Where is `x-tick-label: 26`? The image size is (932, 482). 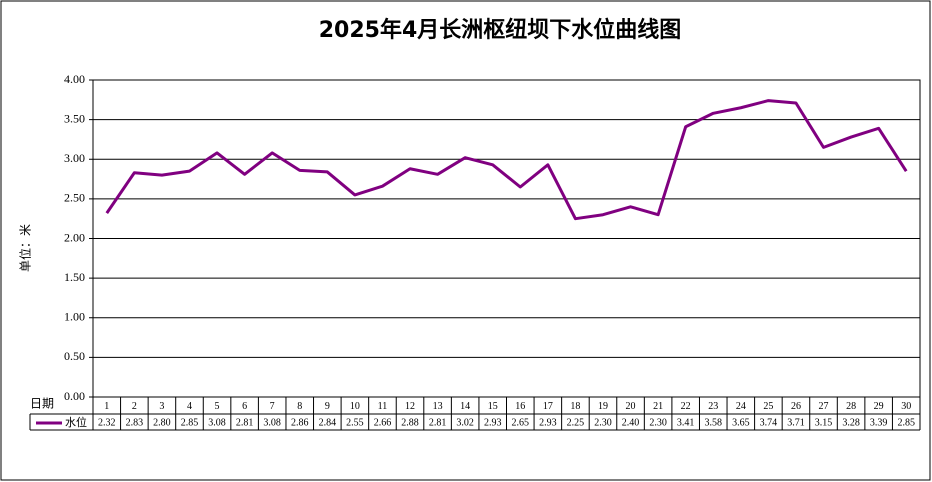
x-tick-label: 26 is located at coordinates (796, 406).